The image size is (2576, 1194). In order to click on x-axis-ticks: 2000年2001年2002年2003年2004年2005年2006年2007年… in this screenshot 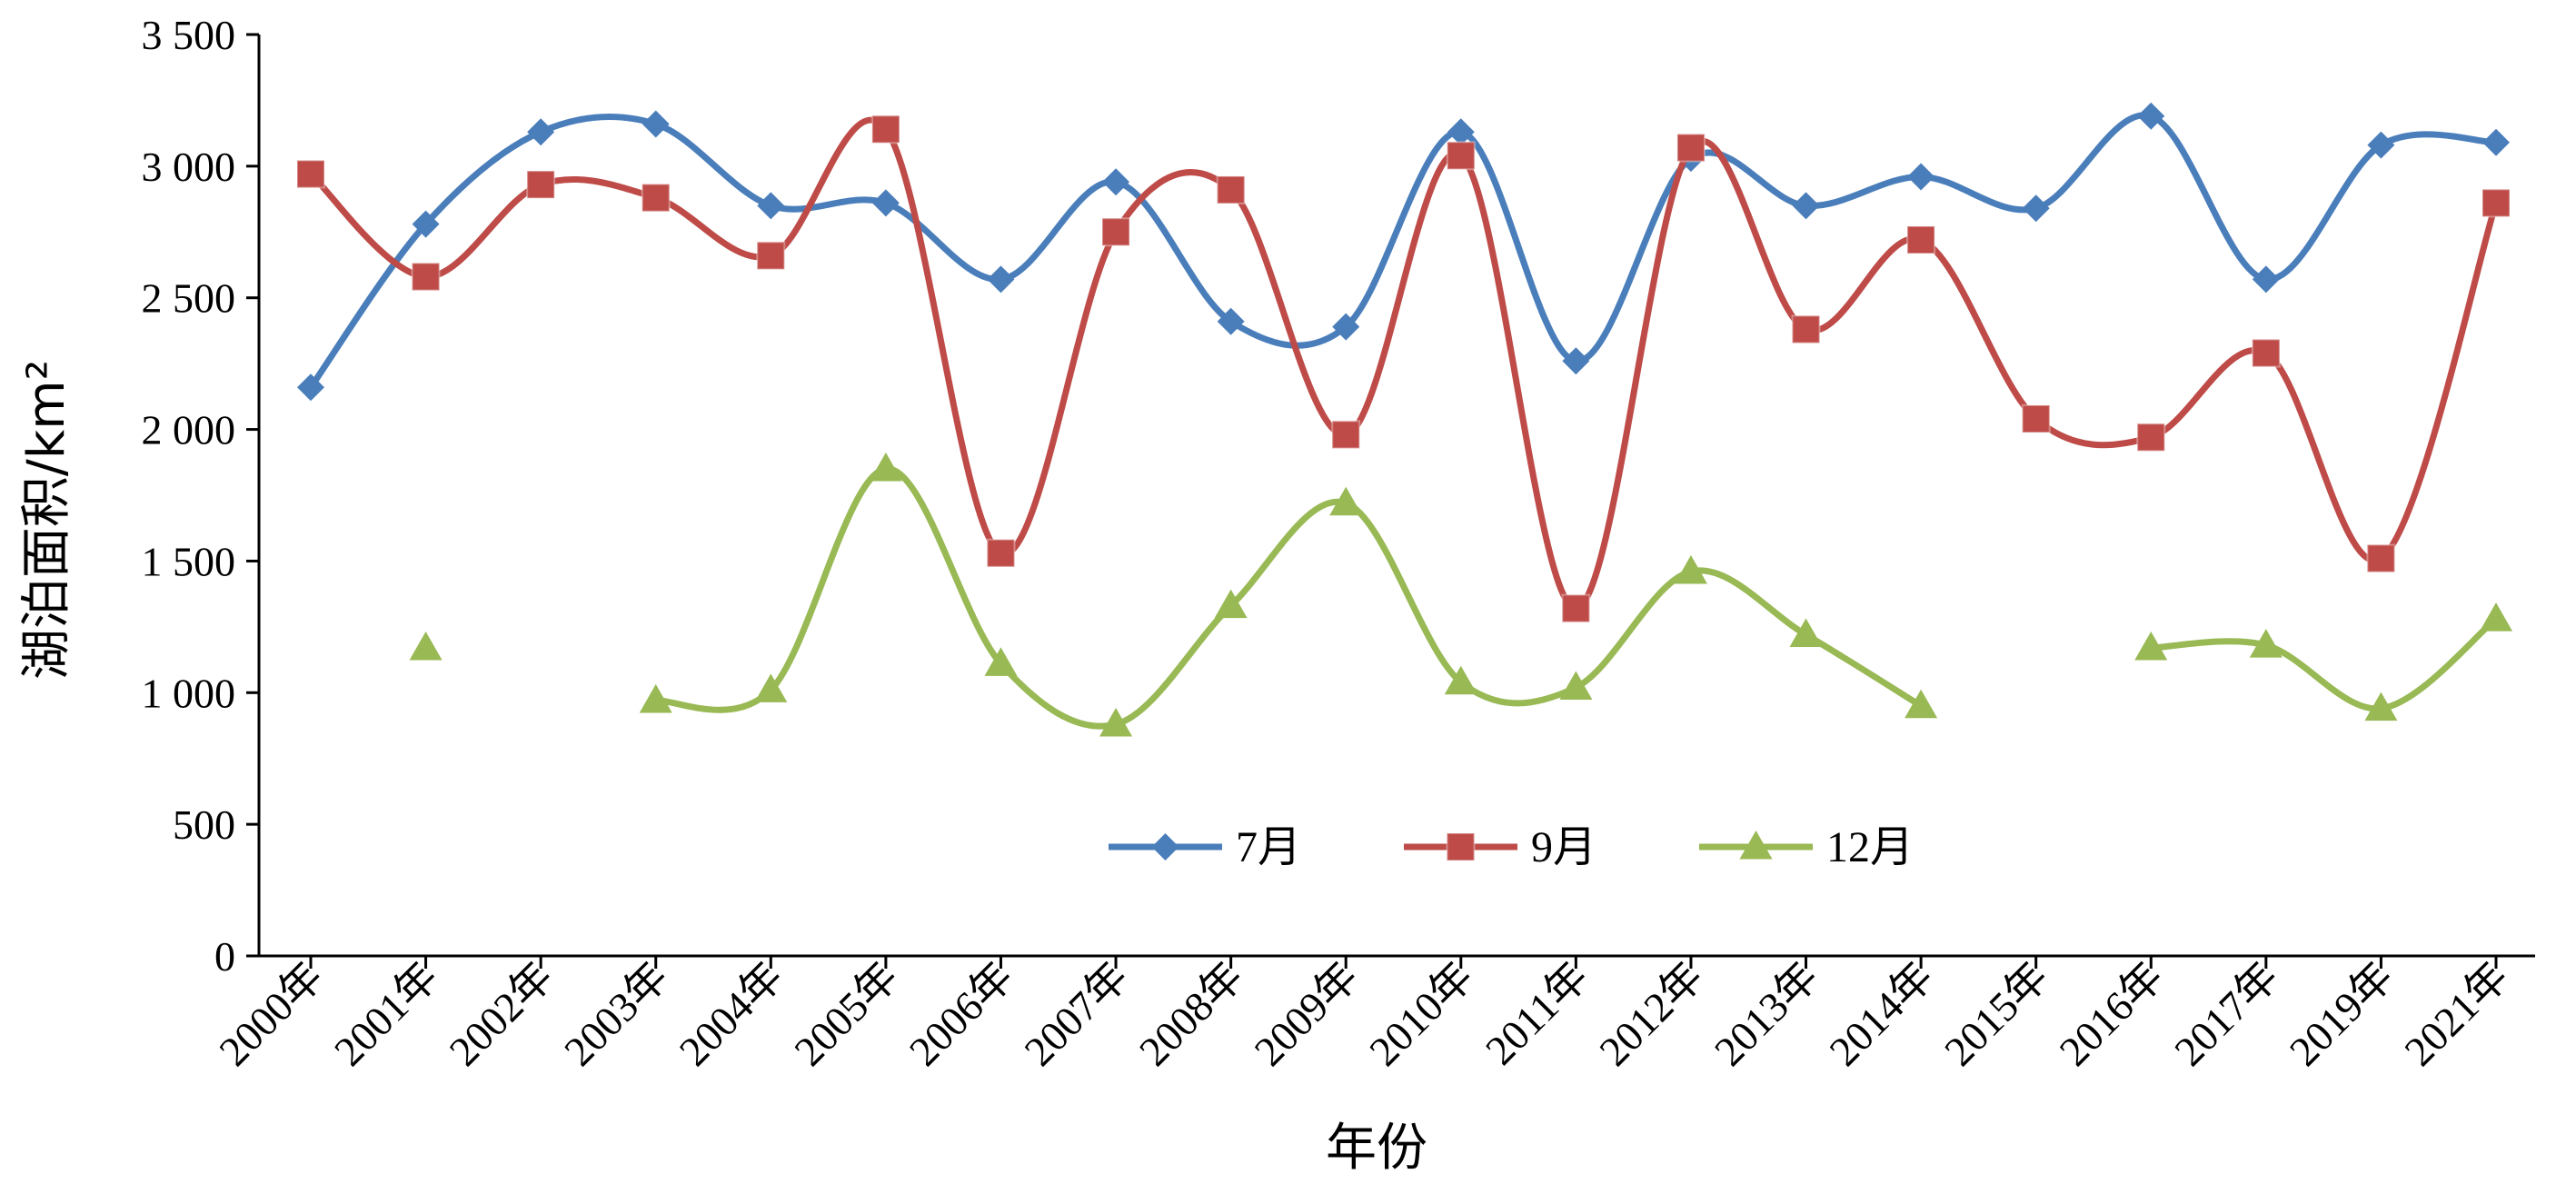, I will do `click(1363, 1014)`.